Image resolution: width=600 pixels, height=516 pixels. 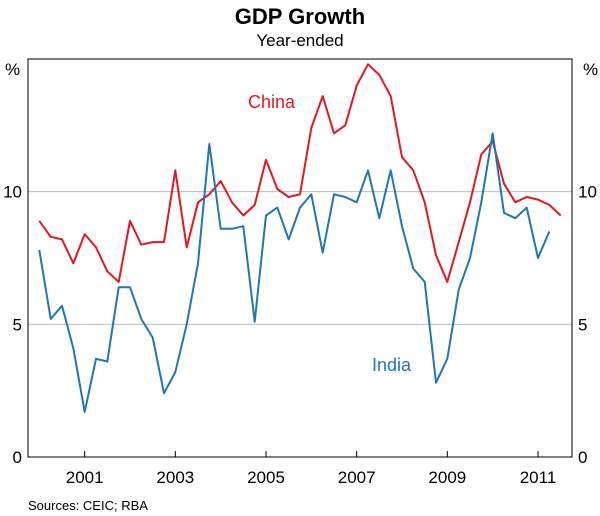 I want to click on y-tick-left-10: 10, so click(x=12, y=192).